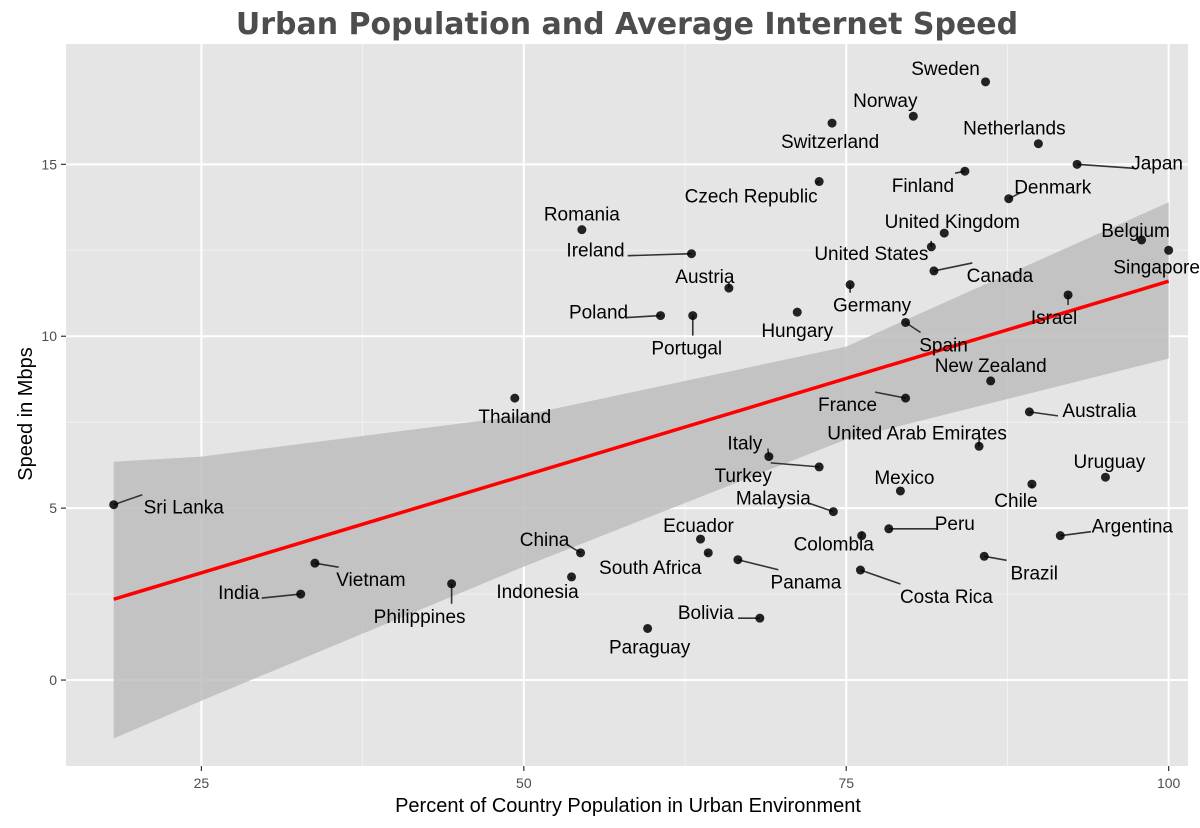 Image resolution: width=1200 pixels, height=828 pixels. I want to click on point-label: New Zealand, so click(991, 366).